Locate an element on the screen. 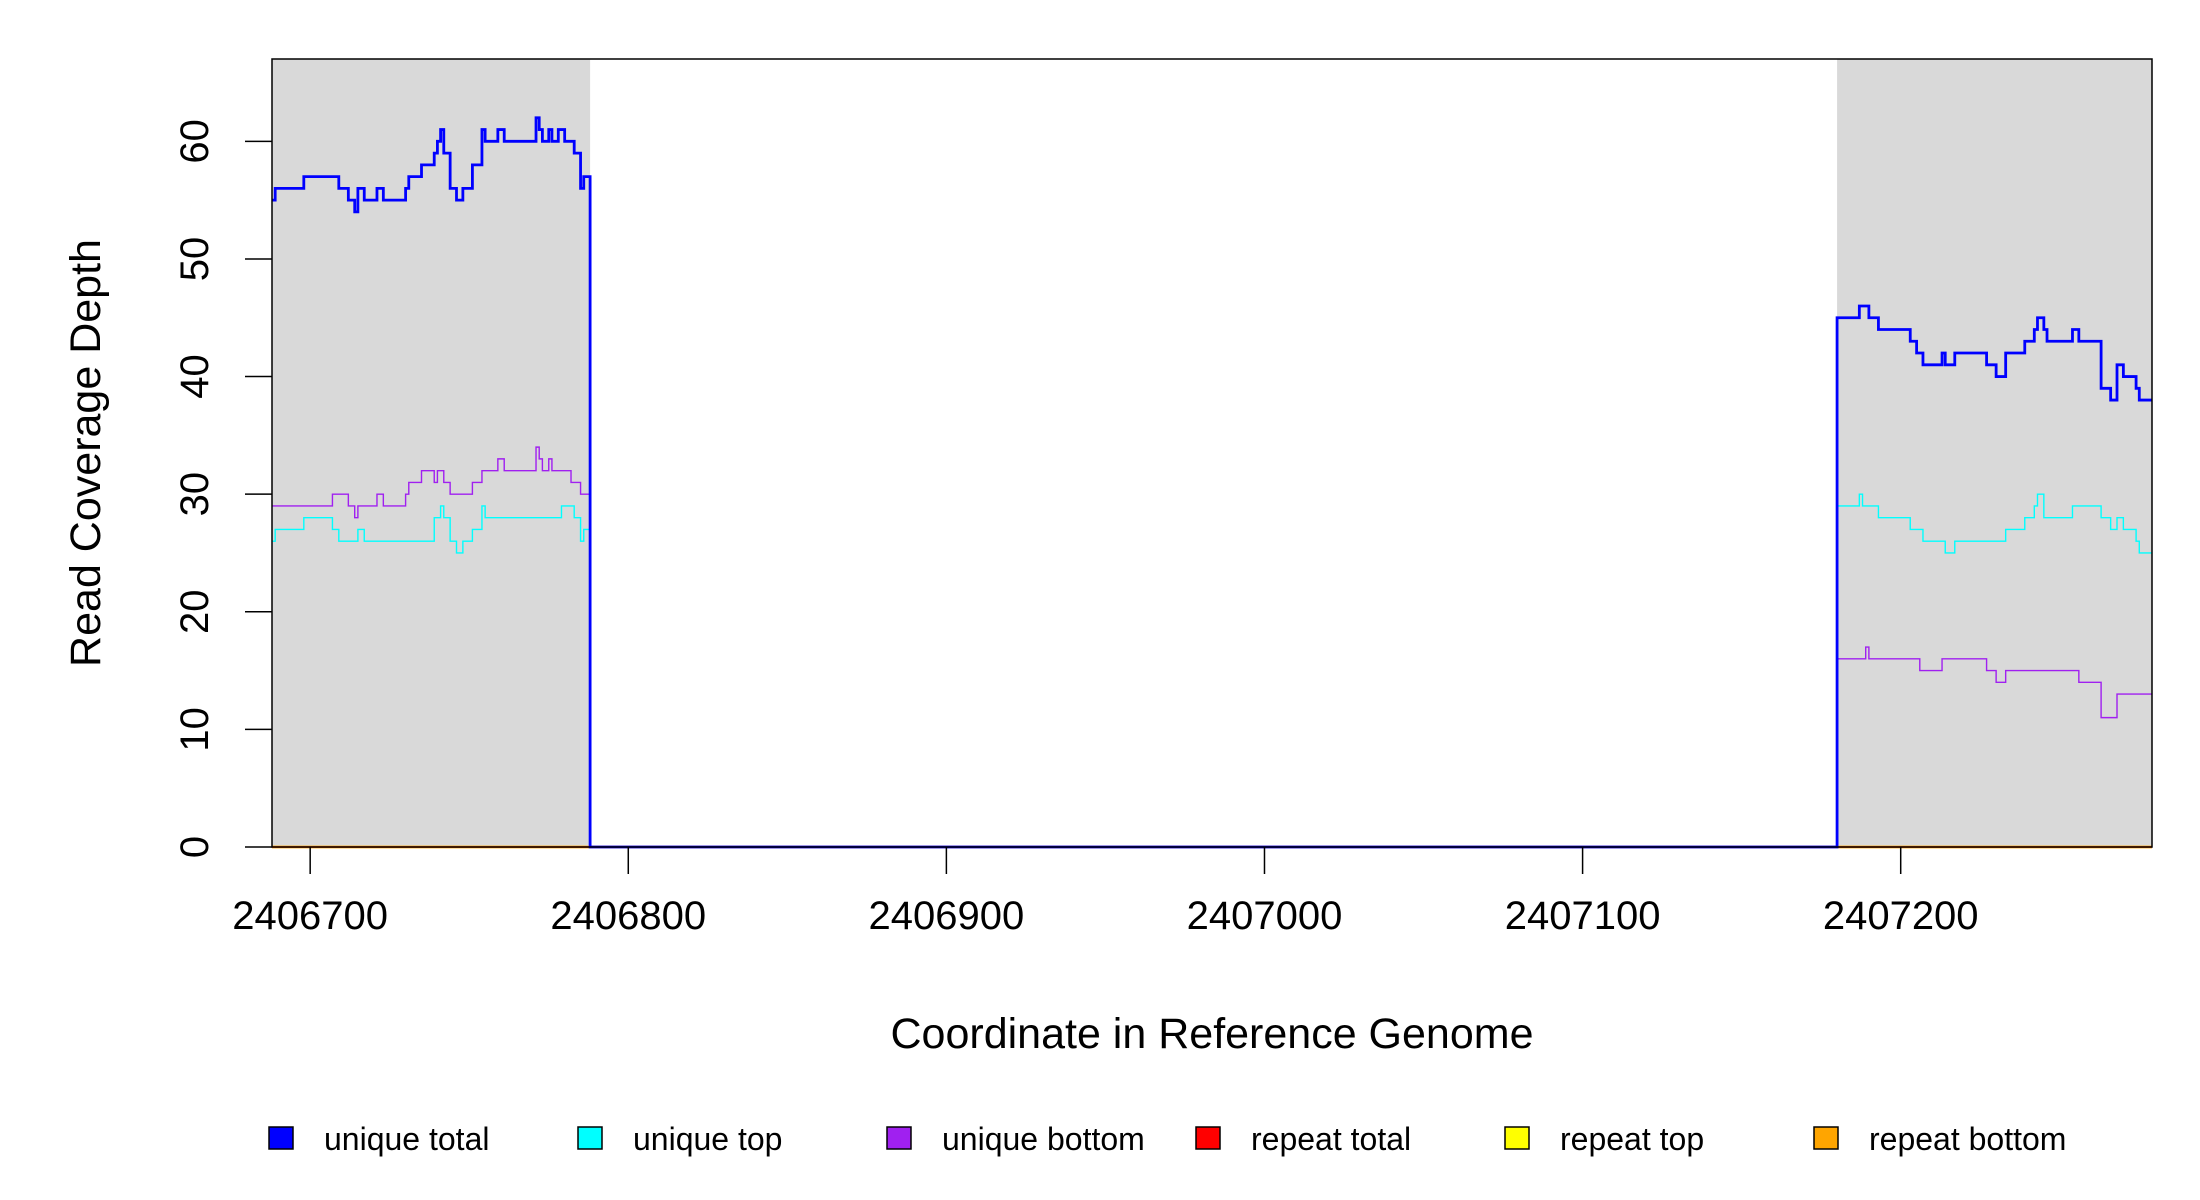 This screenshot has height=1200, width=2200. x-tick-label: 2407200 is located at coordinates (1901, 916).